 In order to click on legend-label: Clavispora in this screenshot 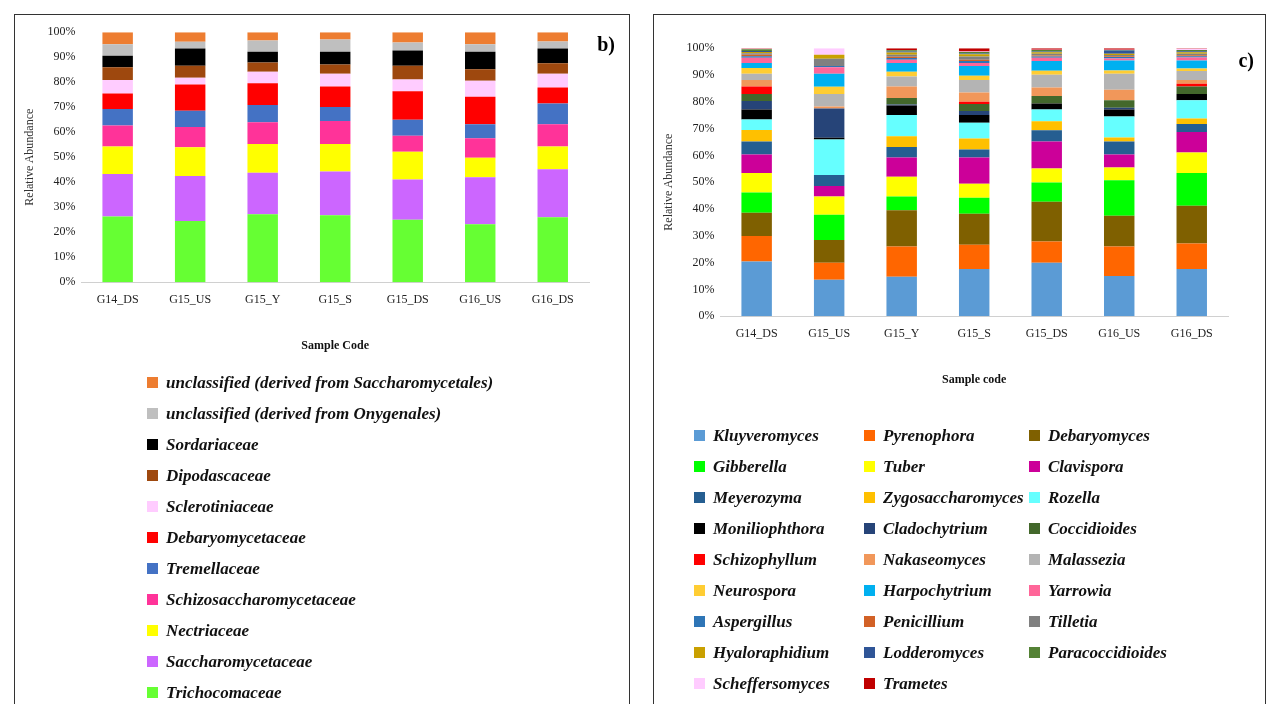, I will do `click(1086, 466)`.